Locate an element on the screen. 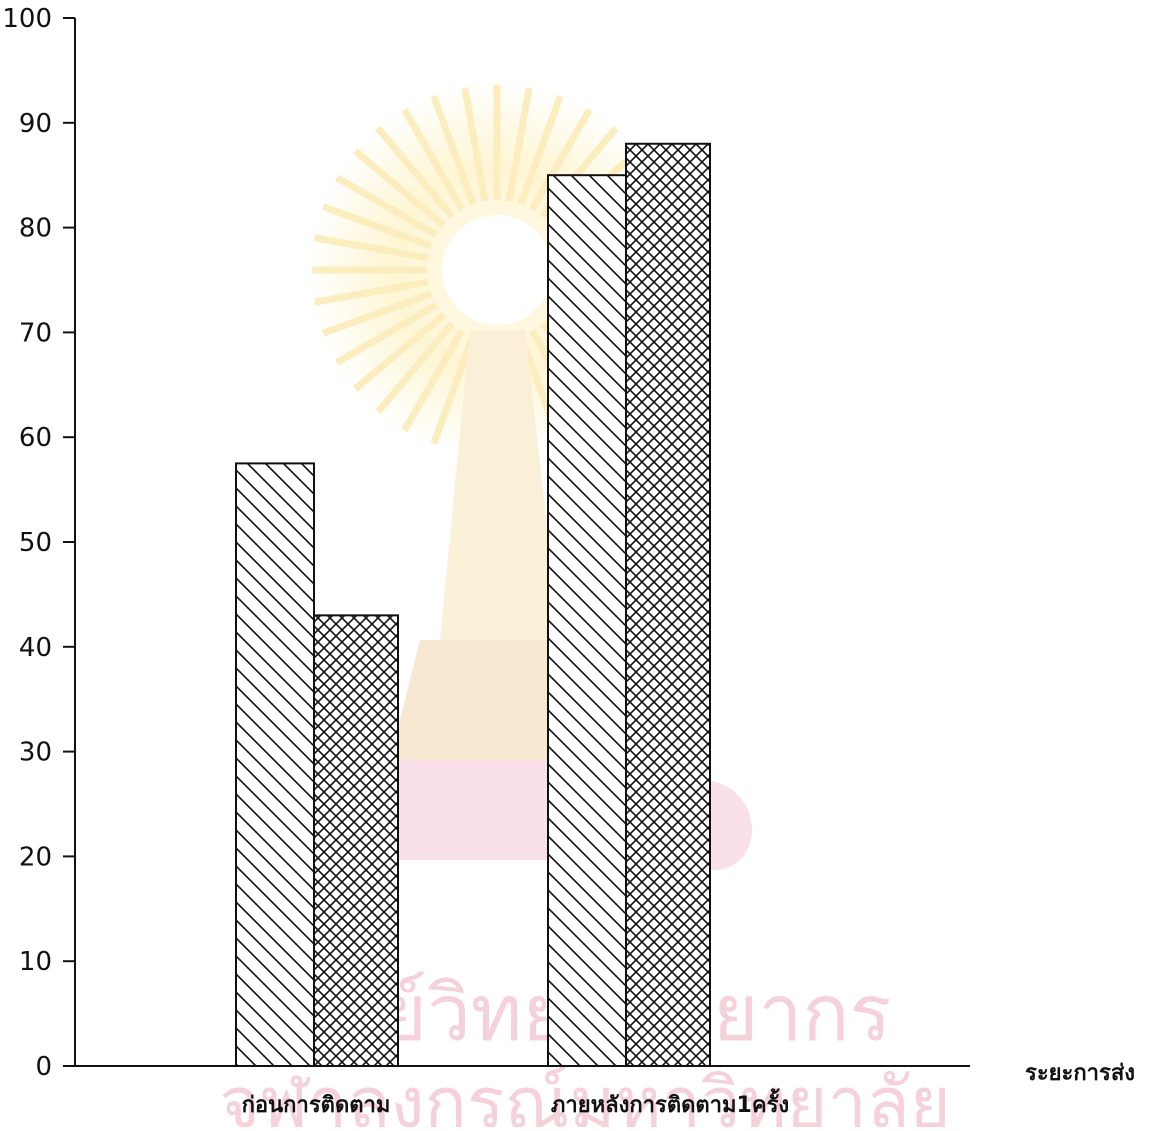 This screenshot has width=1168, height=1131. y-tick-label: 60 is located at coordinates (35, 438).